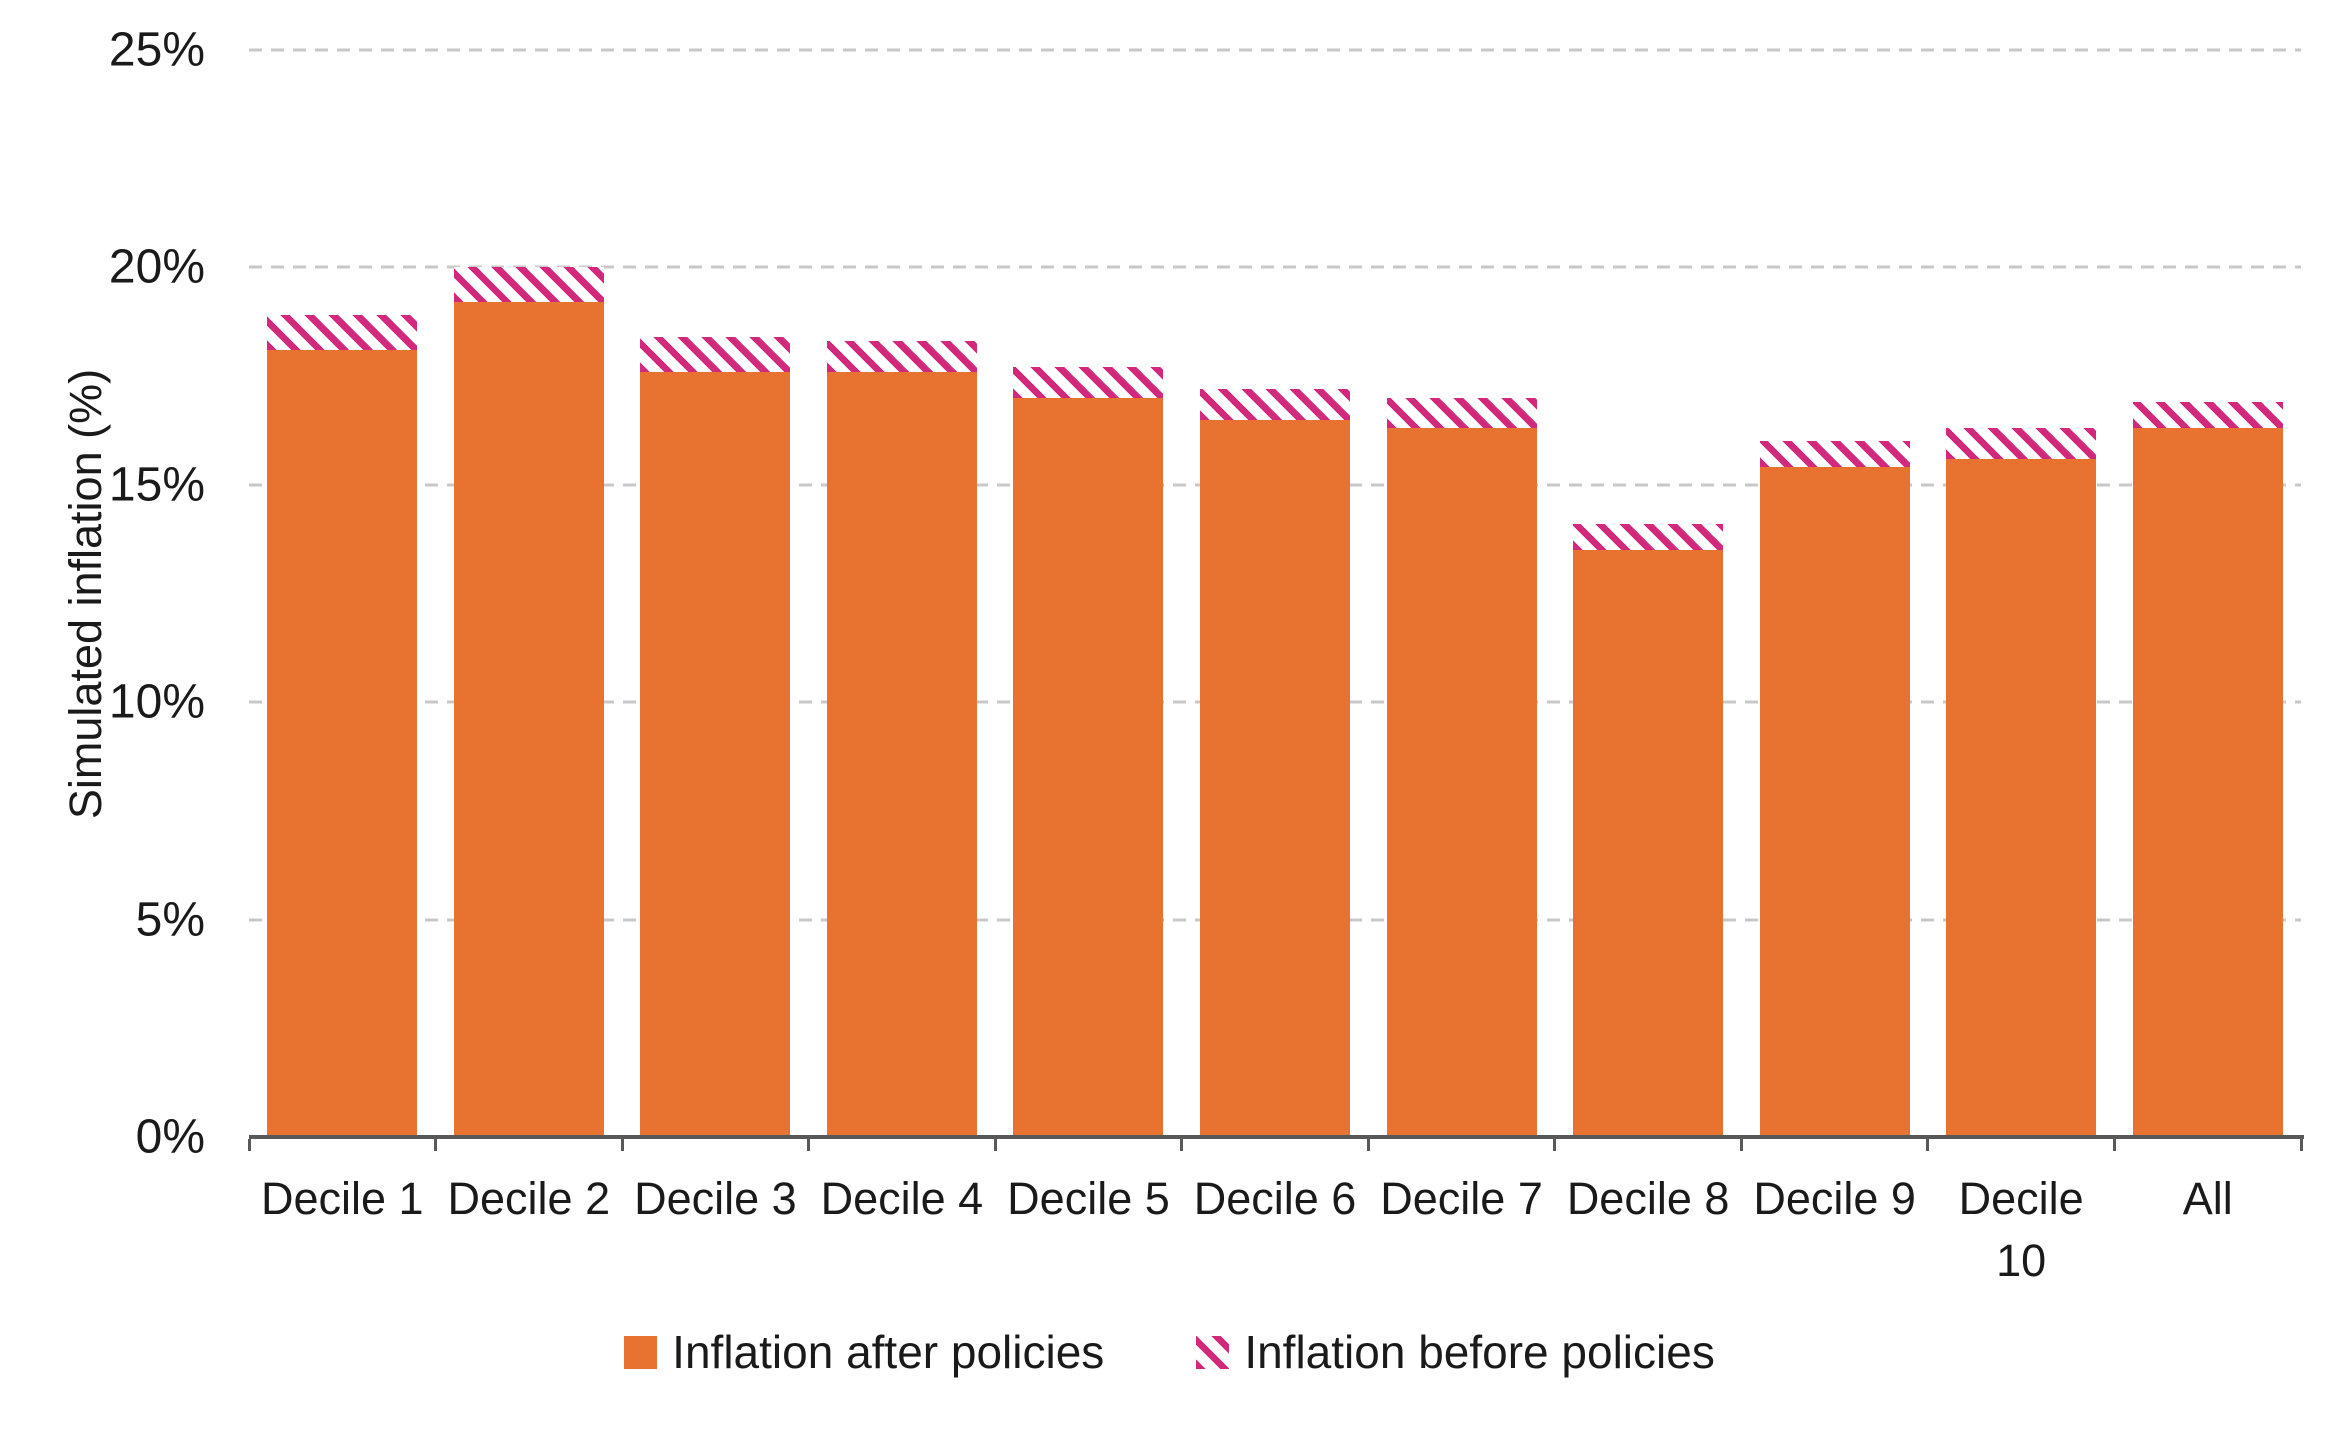  I want to click on x-axis-label: Decile 8, so click(1648, 1198).